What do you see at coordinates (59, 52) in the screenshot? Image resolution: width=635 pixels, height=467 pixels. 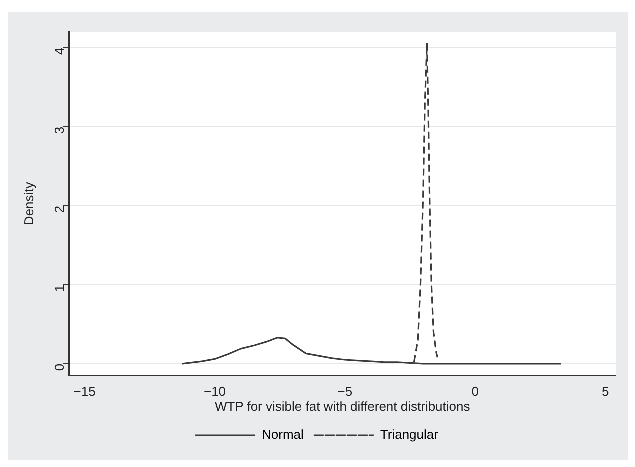 I see `y-tick-label: 4` at bounding box center [59, 52].